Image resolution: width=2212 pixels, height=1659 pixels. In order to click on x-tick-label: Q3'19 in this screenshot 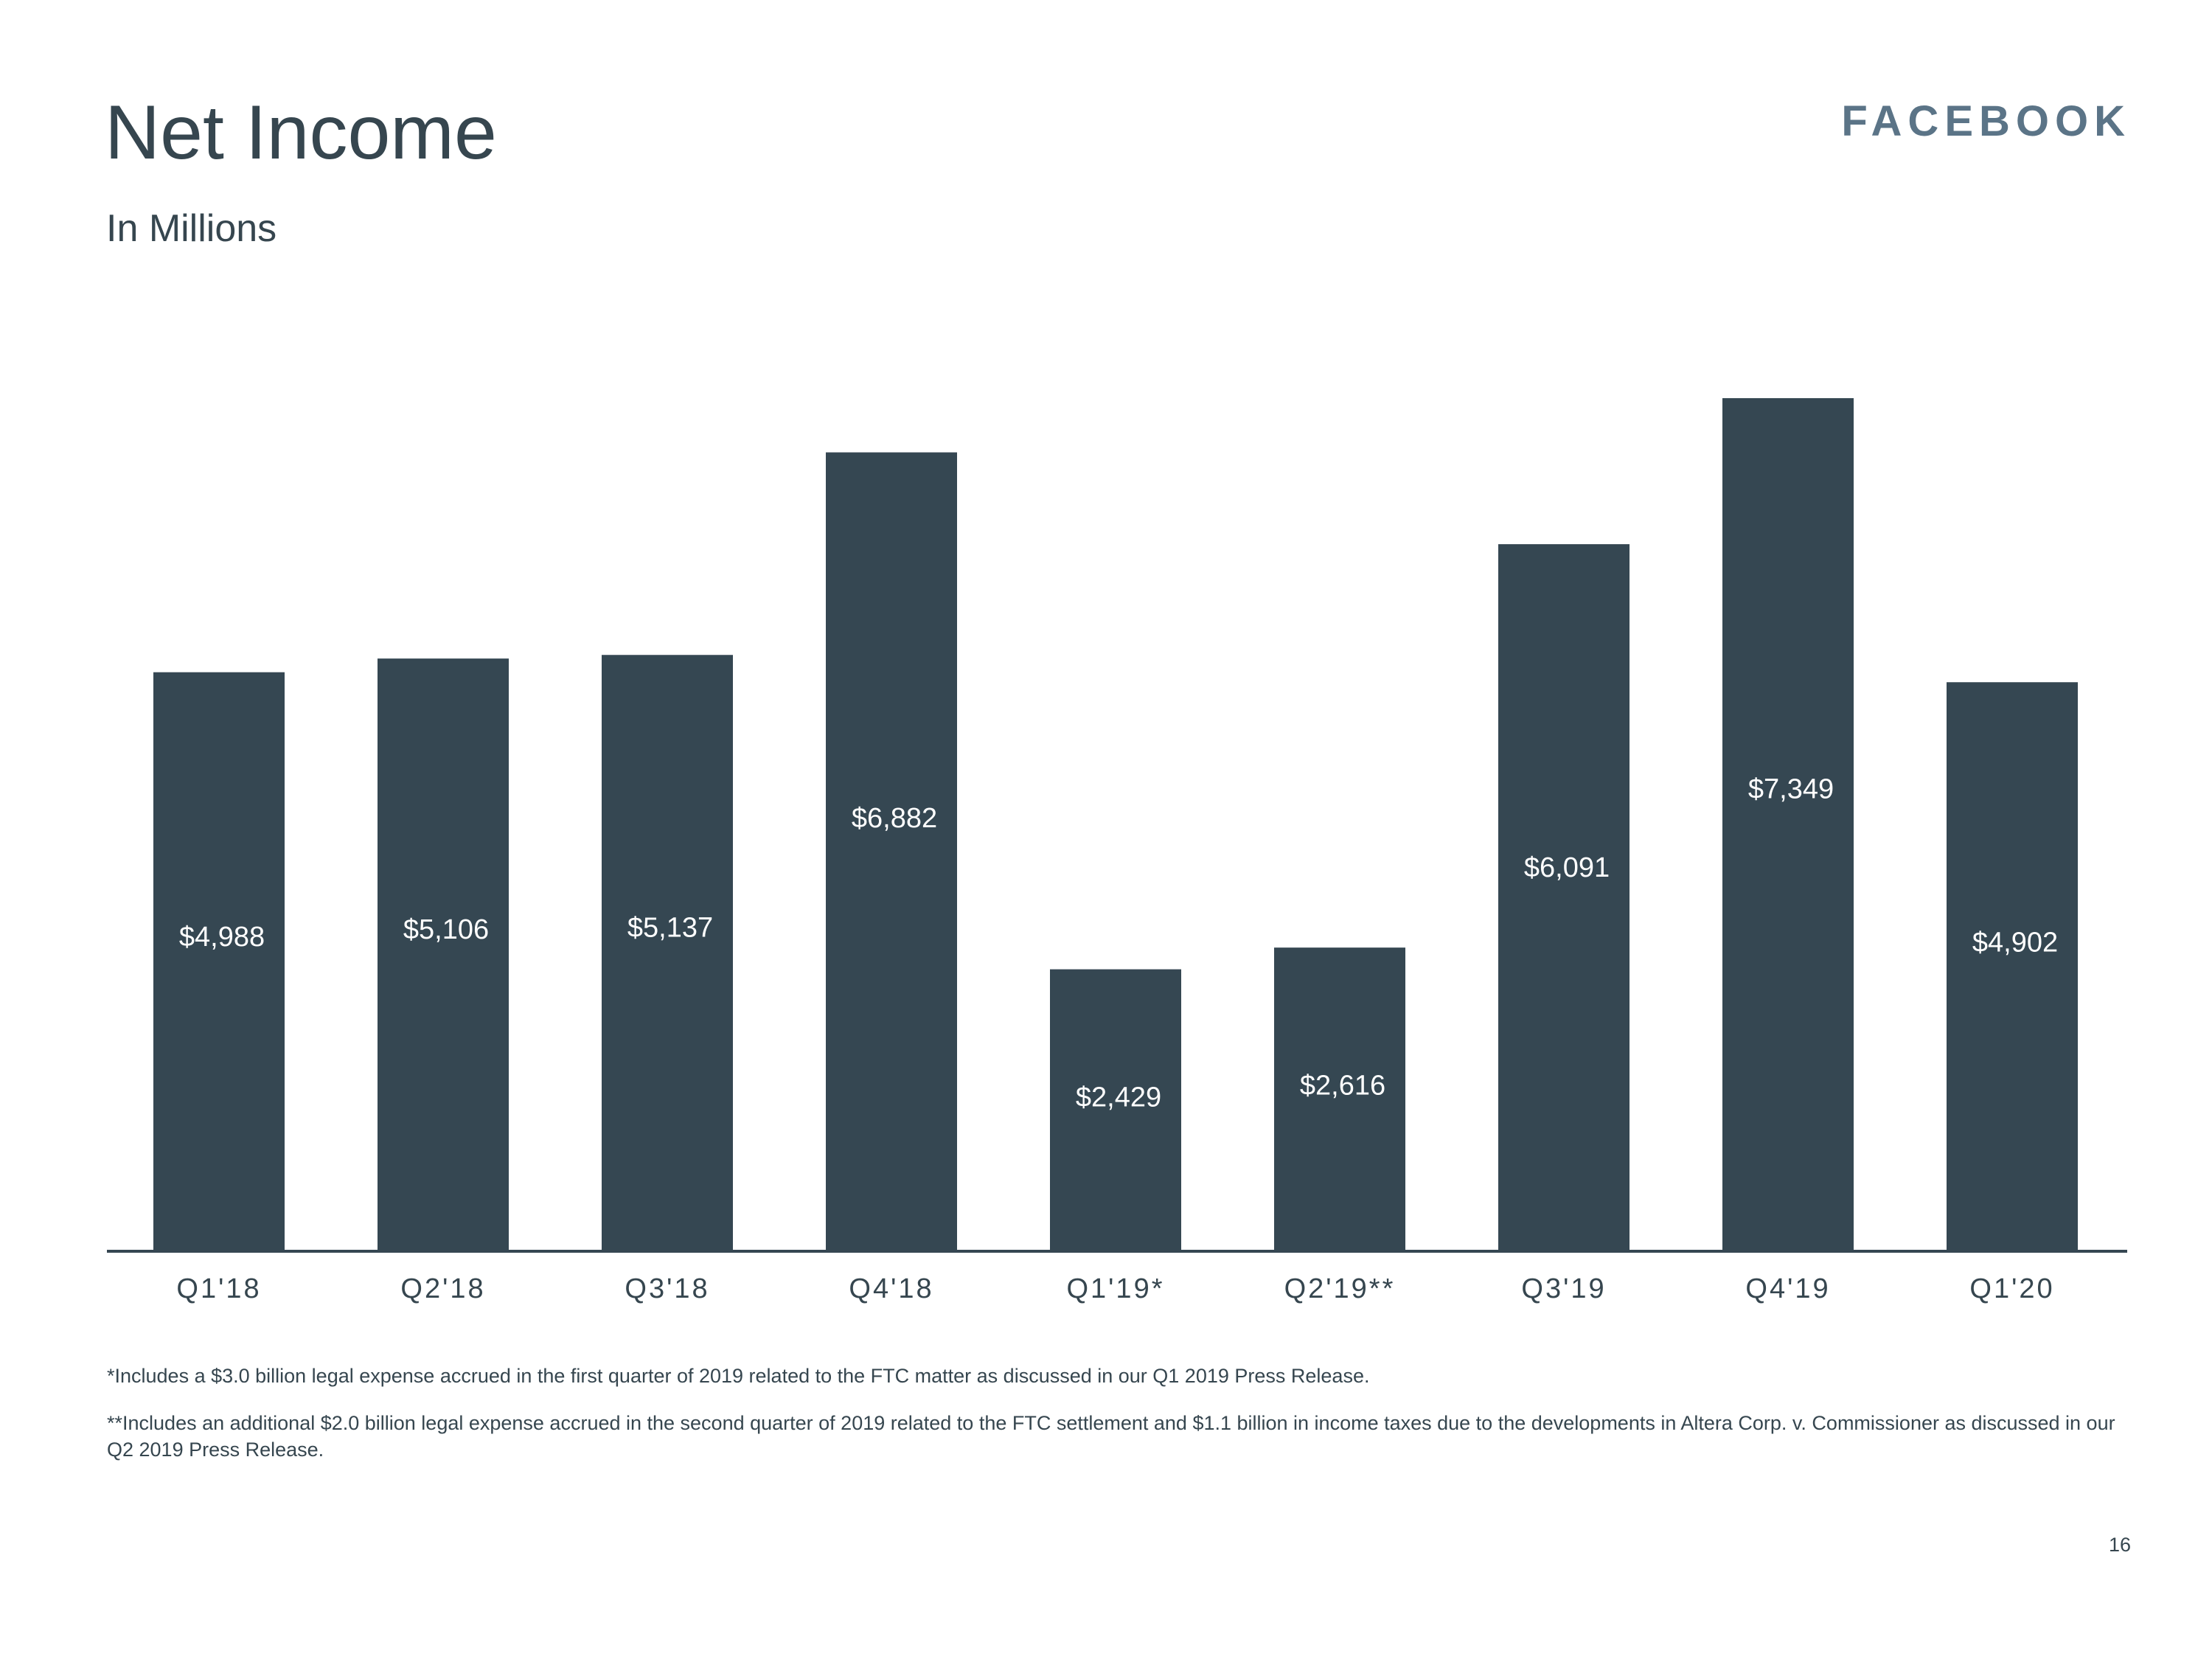, I will do `click(1563, 1288)`.